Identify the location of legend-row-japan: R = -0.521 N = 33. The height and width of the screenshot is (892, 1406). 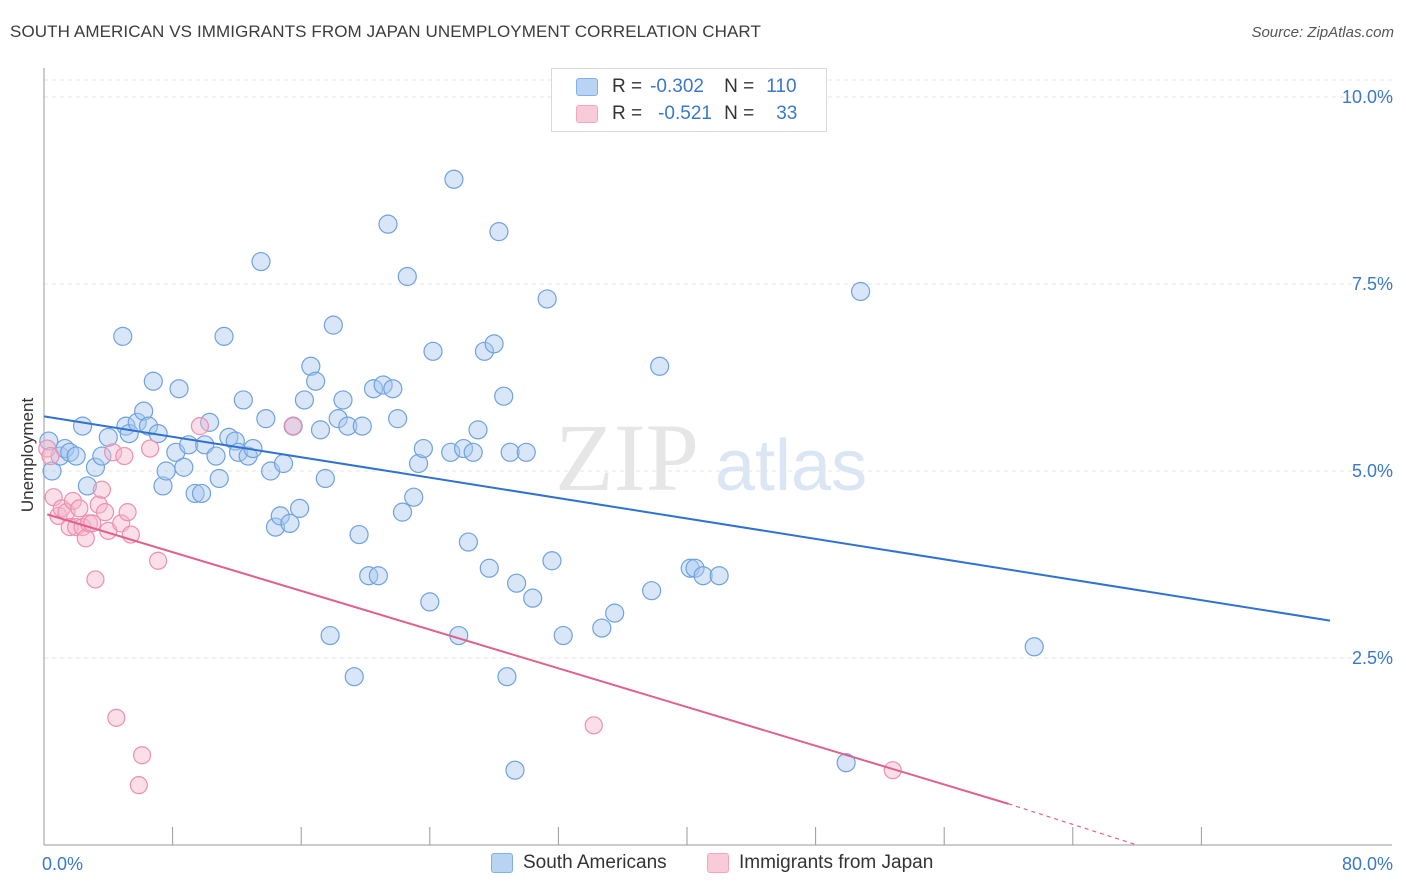
(686, 114).